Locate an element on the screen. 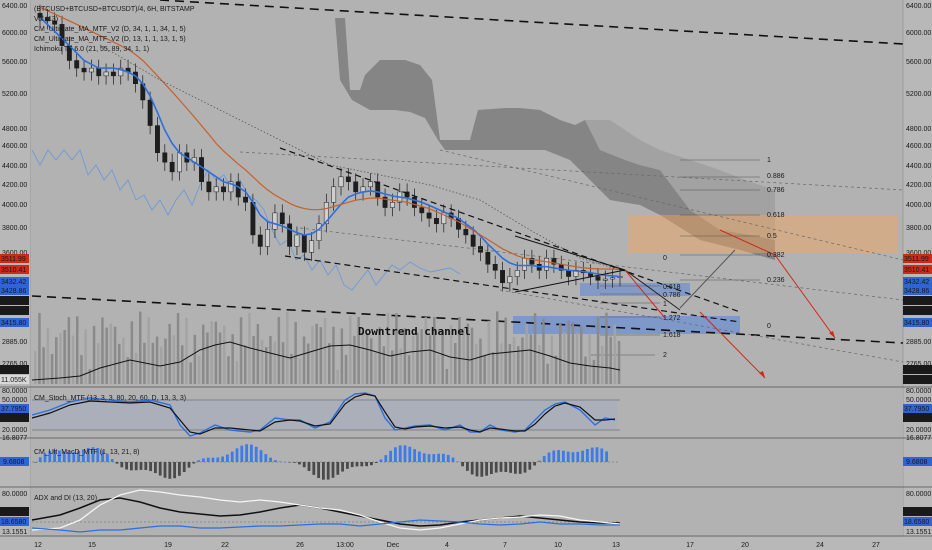 The height and width of the screenshot is (550, 932). left-price-label: 4400.00 is located at coordinates (14, 166).